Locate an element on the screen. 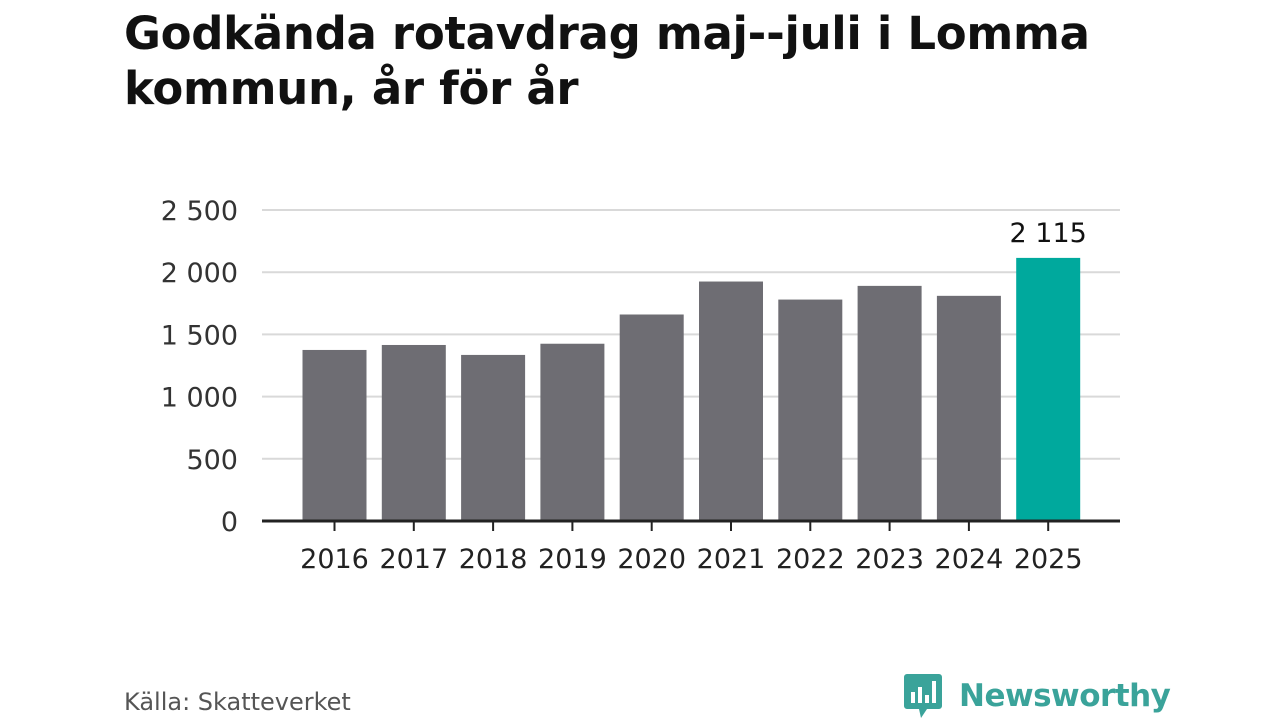 The image size is (1280, 720). x-tick-label: 2023 is located at coordinates (889, 559).